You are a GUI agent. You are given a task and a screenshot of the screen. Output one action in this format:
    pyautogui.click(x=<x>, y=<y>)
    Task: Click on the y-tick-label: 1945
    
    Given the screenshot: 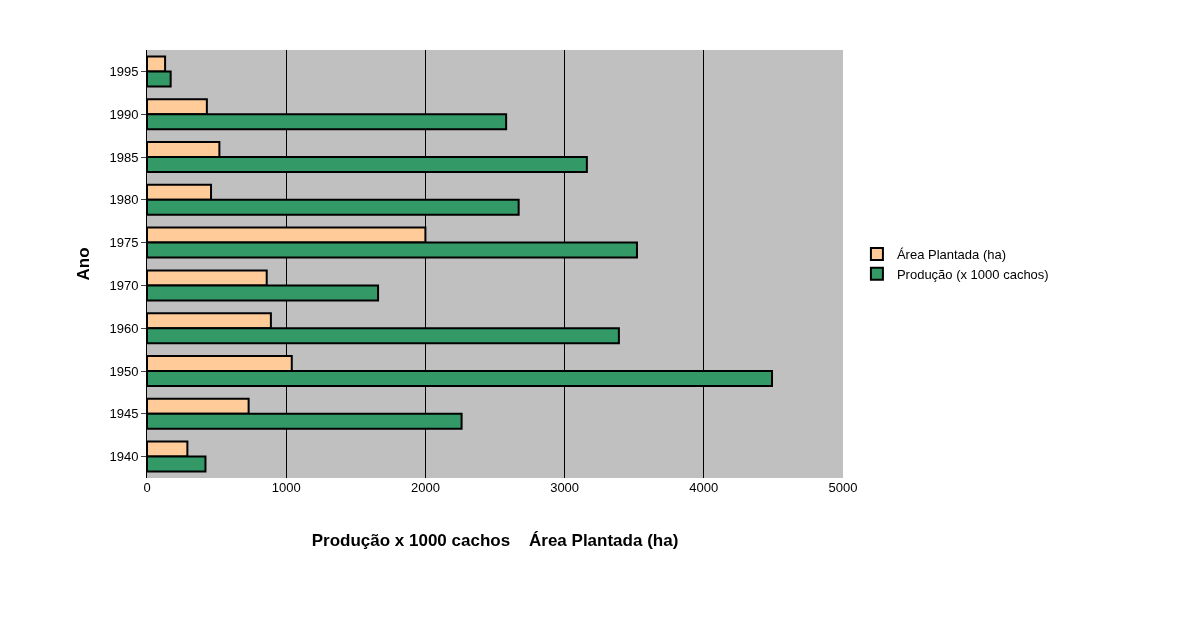 What is the action you would take?
    pyautogui.click(x=124, y=414)
    